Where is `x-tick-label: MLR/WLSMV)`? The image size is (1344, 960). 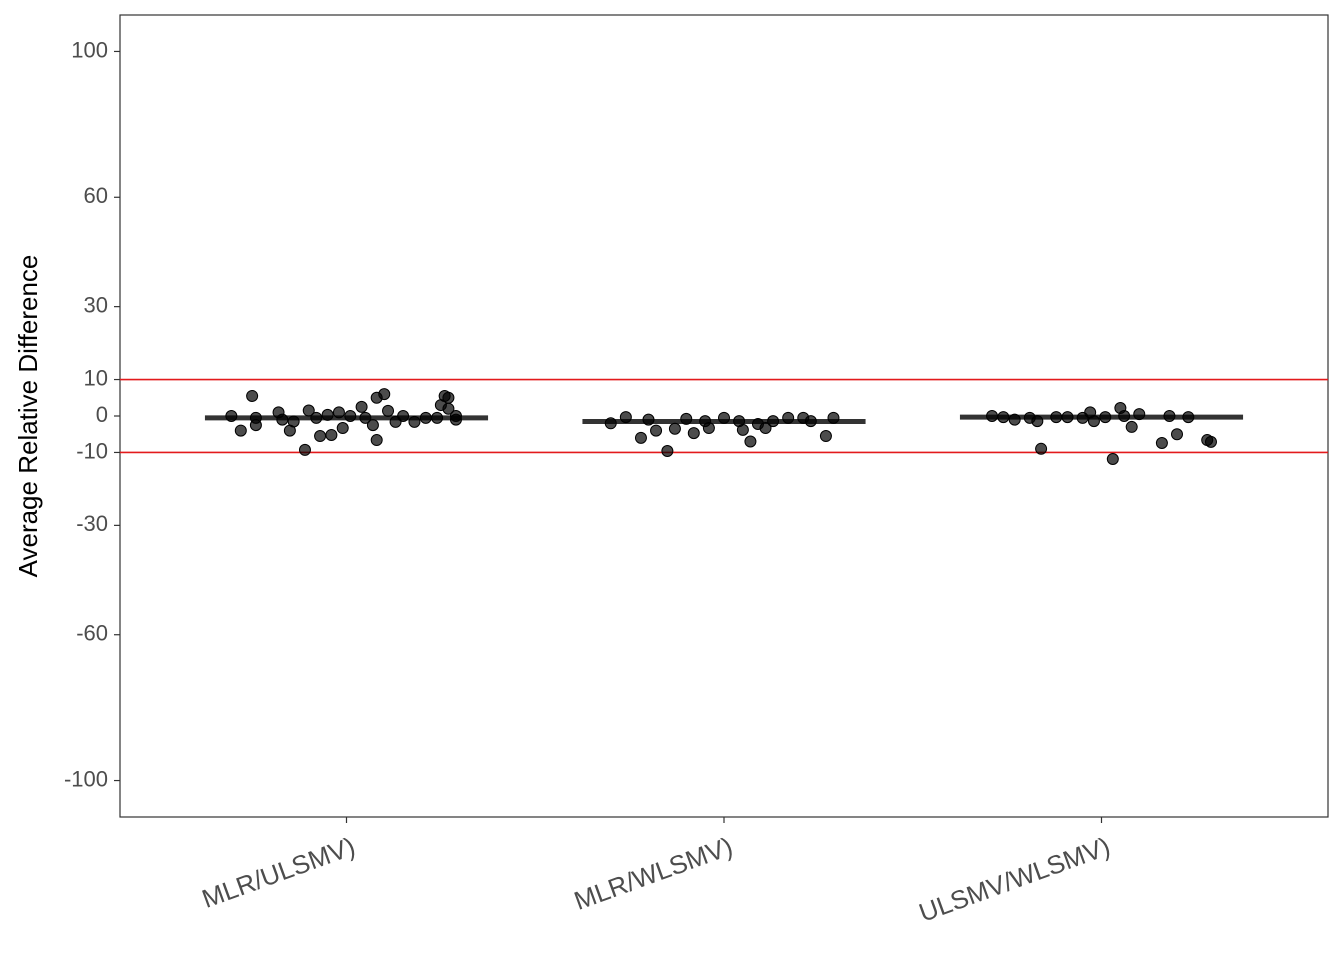 x-tick-label: MLR/WLSMV) is located at coordinates (653, 873).